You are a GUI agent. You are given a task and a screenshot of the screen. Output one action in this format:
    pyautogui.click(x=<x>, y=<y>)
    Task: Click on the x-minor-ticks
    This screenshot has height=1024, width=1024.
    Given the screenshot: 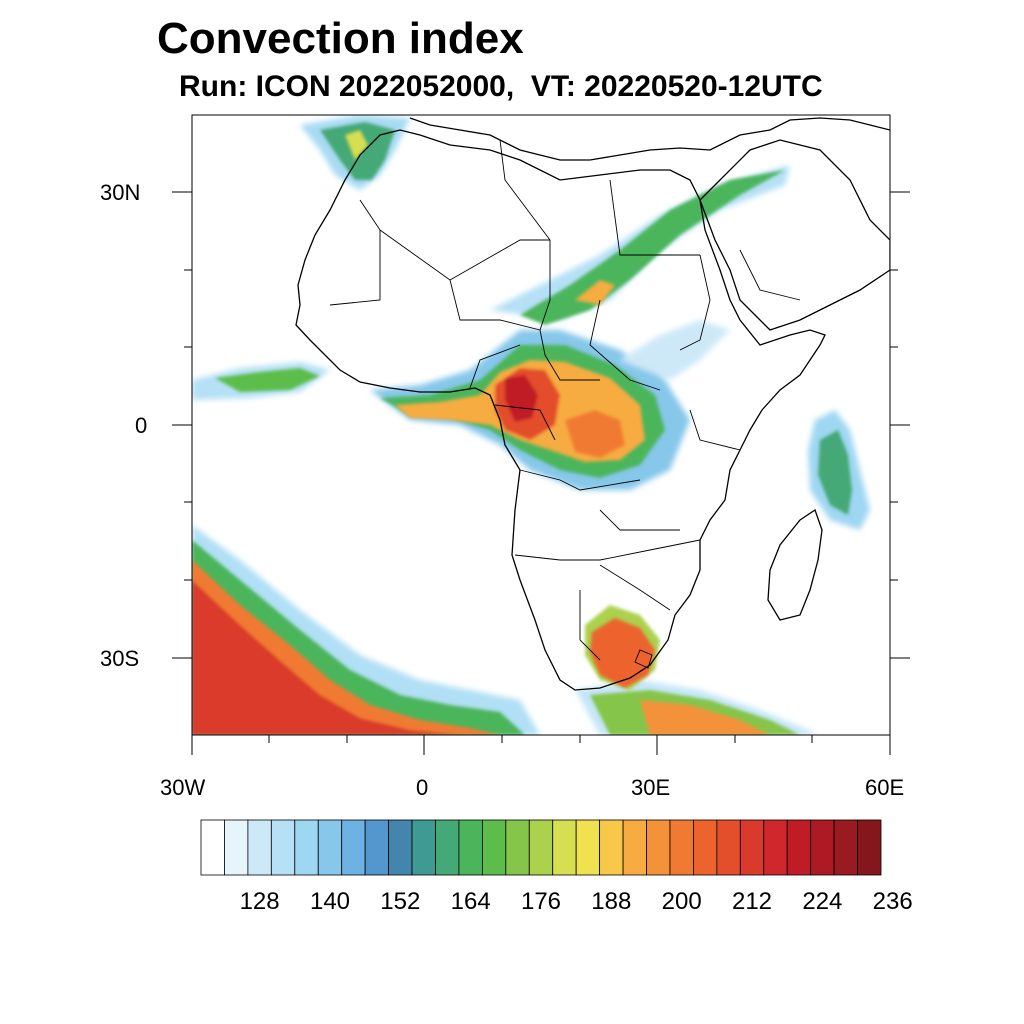 What is the action you would take?
    pyautogui.click(x=540, y=739)
    